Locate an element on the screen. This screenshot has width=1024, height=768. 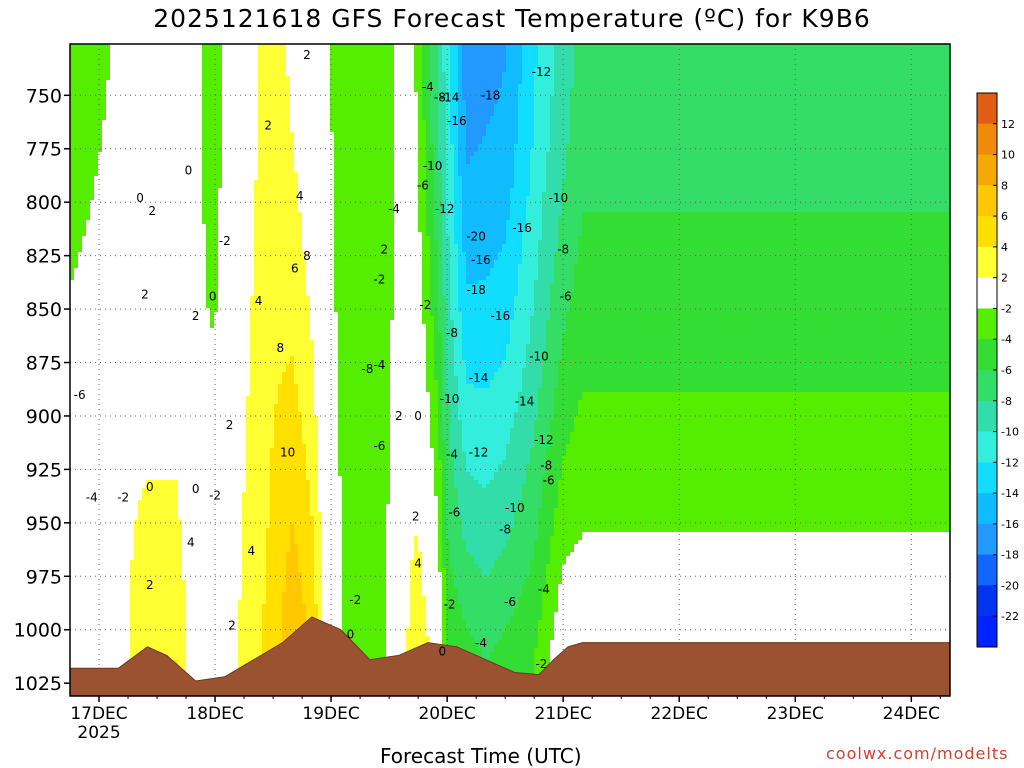
colorbar-label: -16 is located at coordinates (1010, 524).